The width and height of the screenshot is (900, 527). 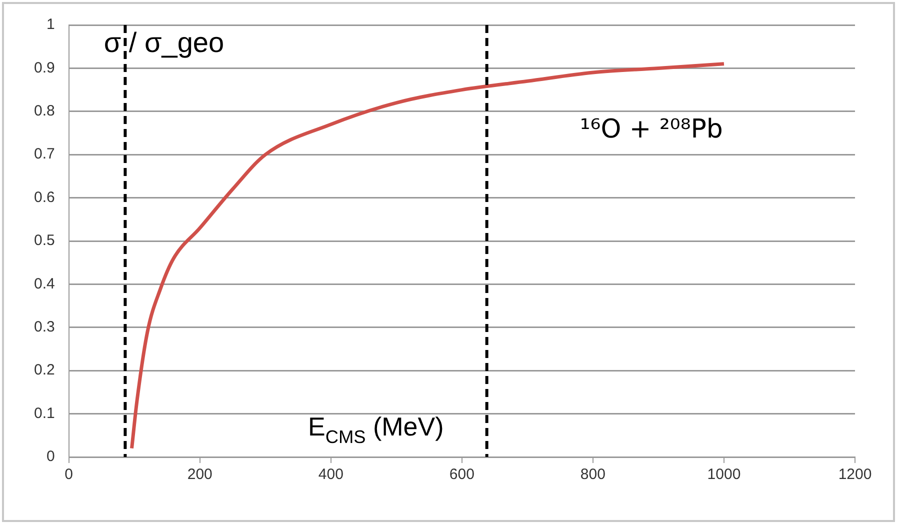 I want to click on y-tick-label: 0.4, so click(x=44, y=283).